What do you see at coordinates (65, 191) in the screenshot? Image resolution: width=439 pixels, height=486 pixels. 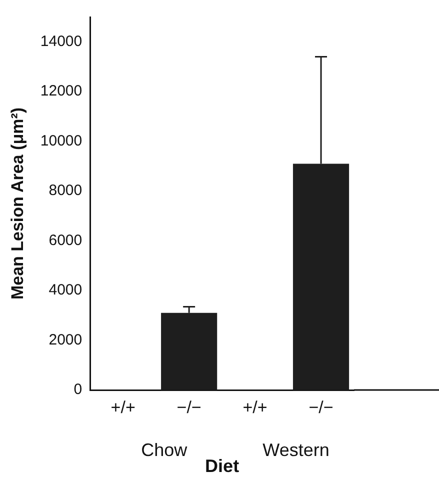 I see `y-tick-label: 8000` at bounding box center [65, 191].